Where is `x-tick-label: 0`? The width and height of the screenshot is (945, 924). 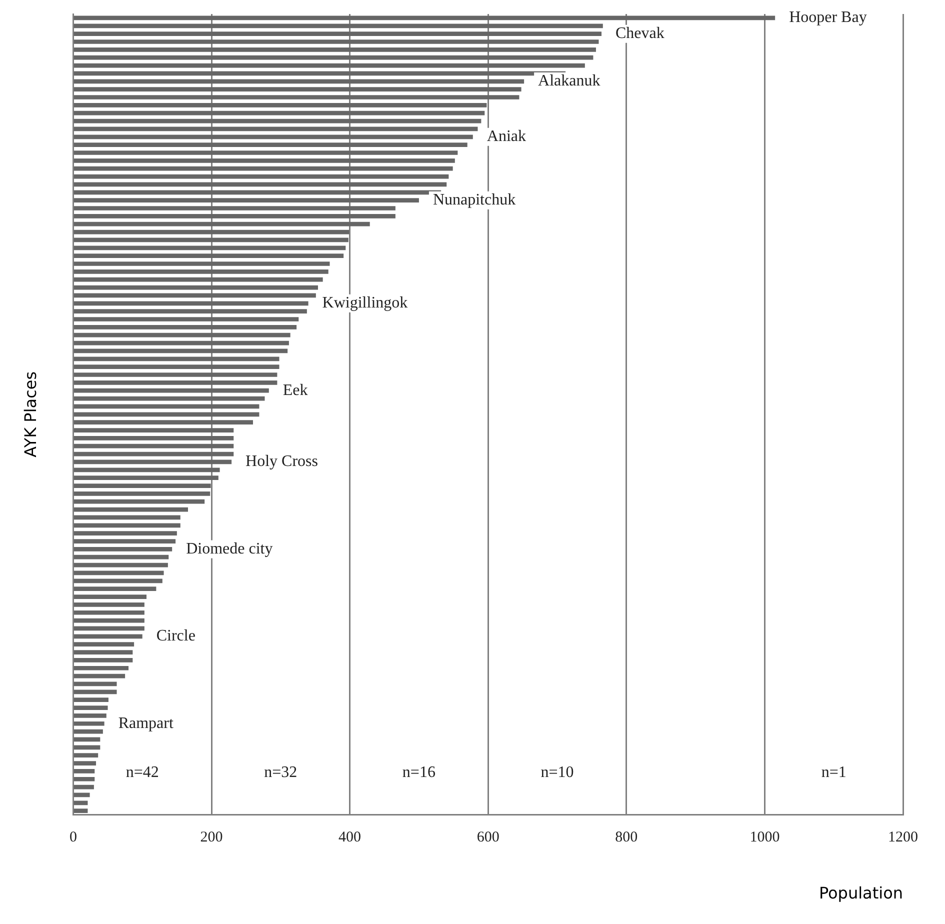 x-tick-label: 0 is located at coordinates (73, 838).